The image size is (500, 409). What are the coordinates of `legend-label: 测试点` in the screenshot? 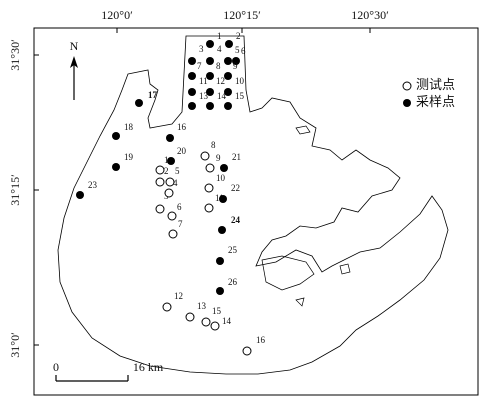 It's located at (435, 84).